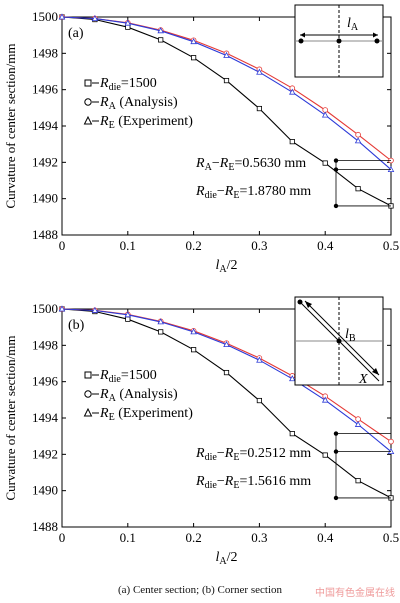 This screenshot has width=400, height=603. I want to click on panel-label: (a), so click(76, 33).